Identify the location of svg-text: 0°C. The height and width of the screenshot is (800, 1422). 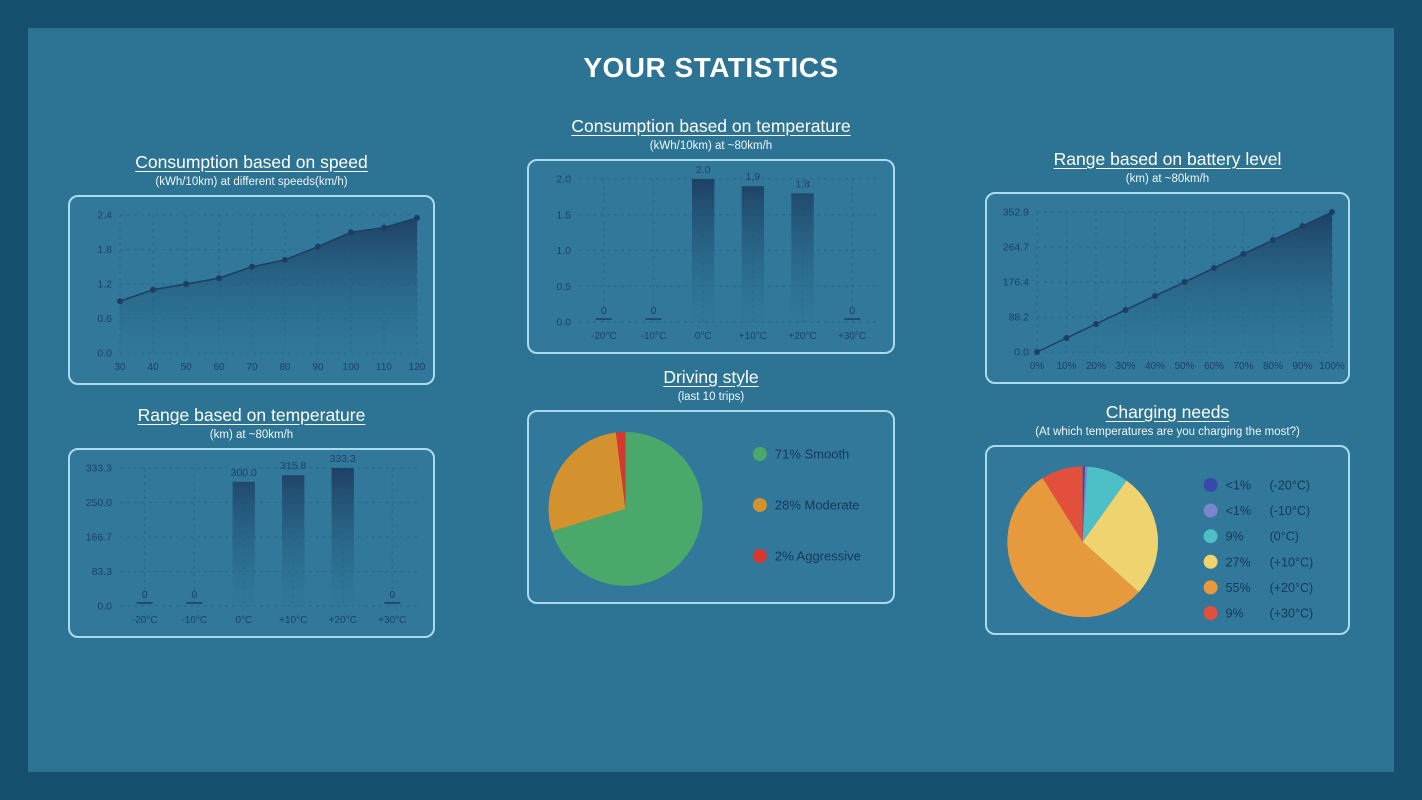
(703, 336).